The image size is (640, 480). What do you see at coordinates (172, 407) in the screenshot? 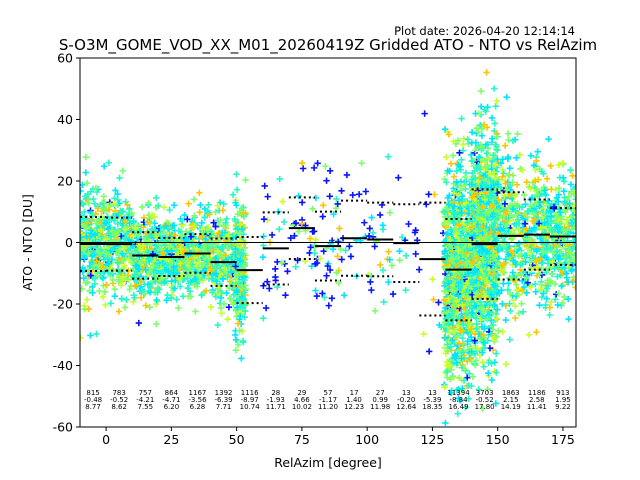
I see `bin-std-label: 6.20` at bounding box center [172, 407].